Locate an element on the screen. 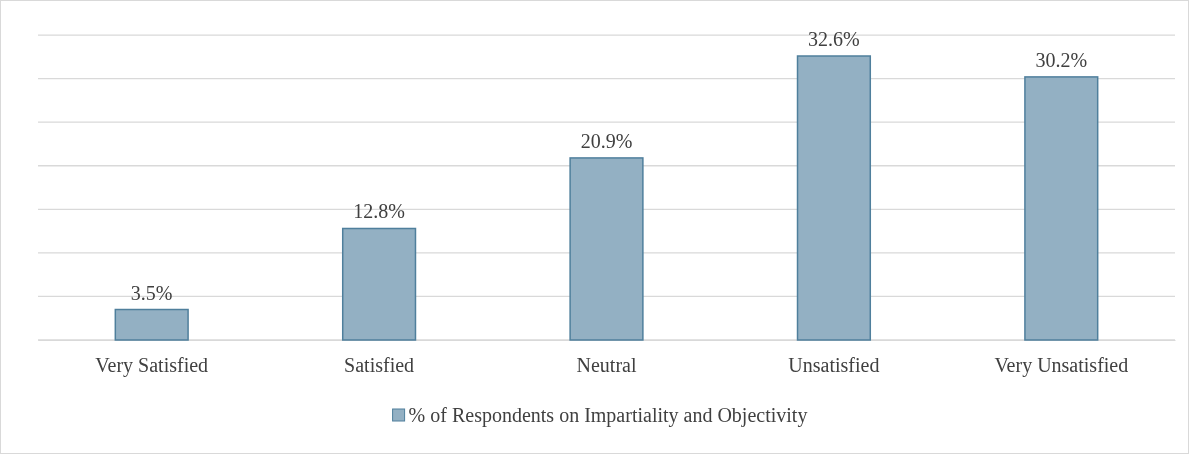  x-tick-label: Neutral is located at coordinates (606, 365).